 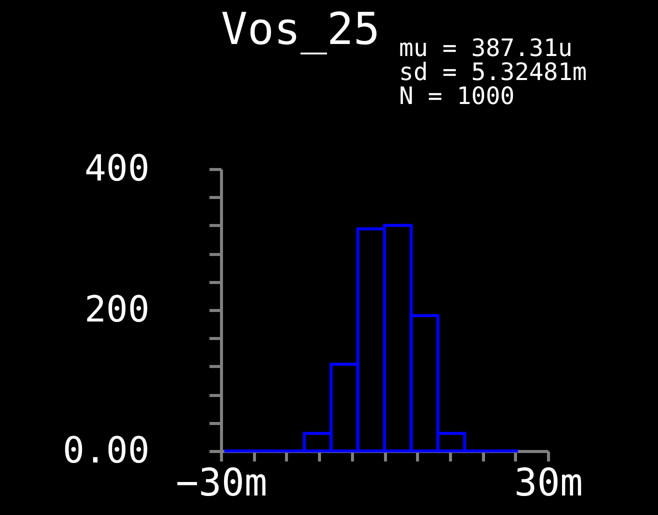 What do you see at coordinates (106, 451) in the screenshot?
I see `y-tick-label: 0.00` at bounding box center [106, 451].